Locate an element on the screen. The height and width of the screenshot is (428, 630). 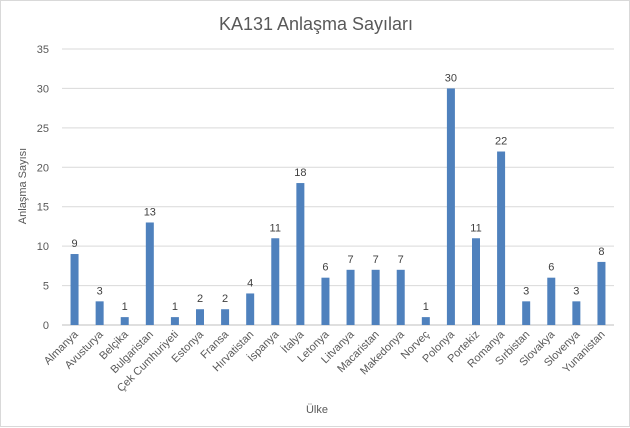
y-axis-title: Anlaşma Sayısı is located at coordinates (23, 186).